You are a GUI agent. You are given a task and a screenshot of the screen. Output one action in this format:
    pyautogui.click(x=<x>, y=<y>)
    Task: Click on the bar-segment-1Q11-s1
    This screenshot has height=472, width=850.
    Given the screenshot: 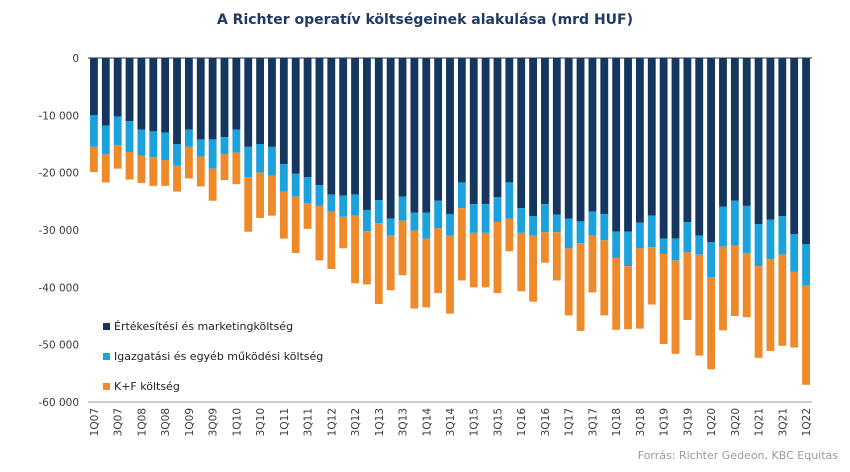 What is the action you would take?
    pyautogui.click(x=283, y=178)
    